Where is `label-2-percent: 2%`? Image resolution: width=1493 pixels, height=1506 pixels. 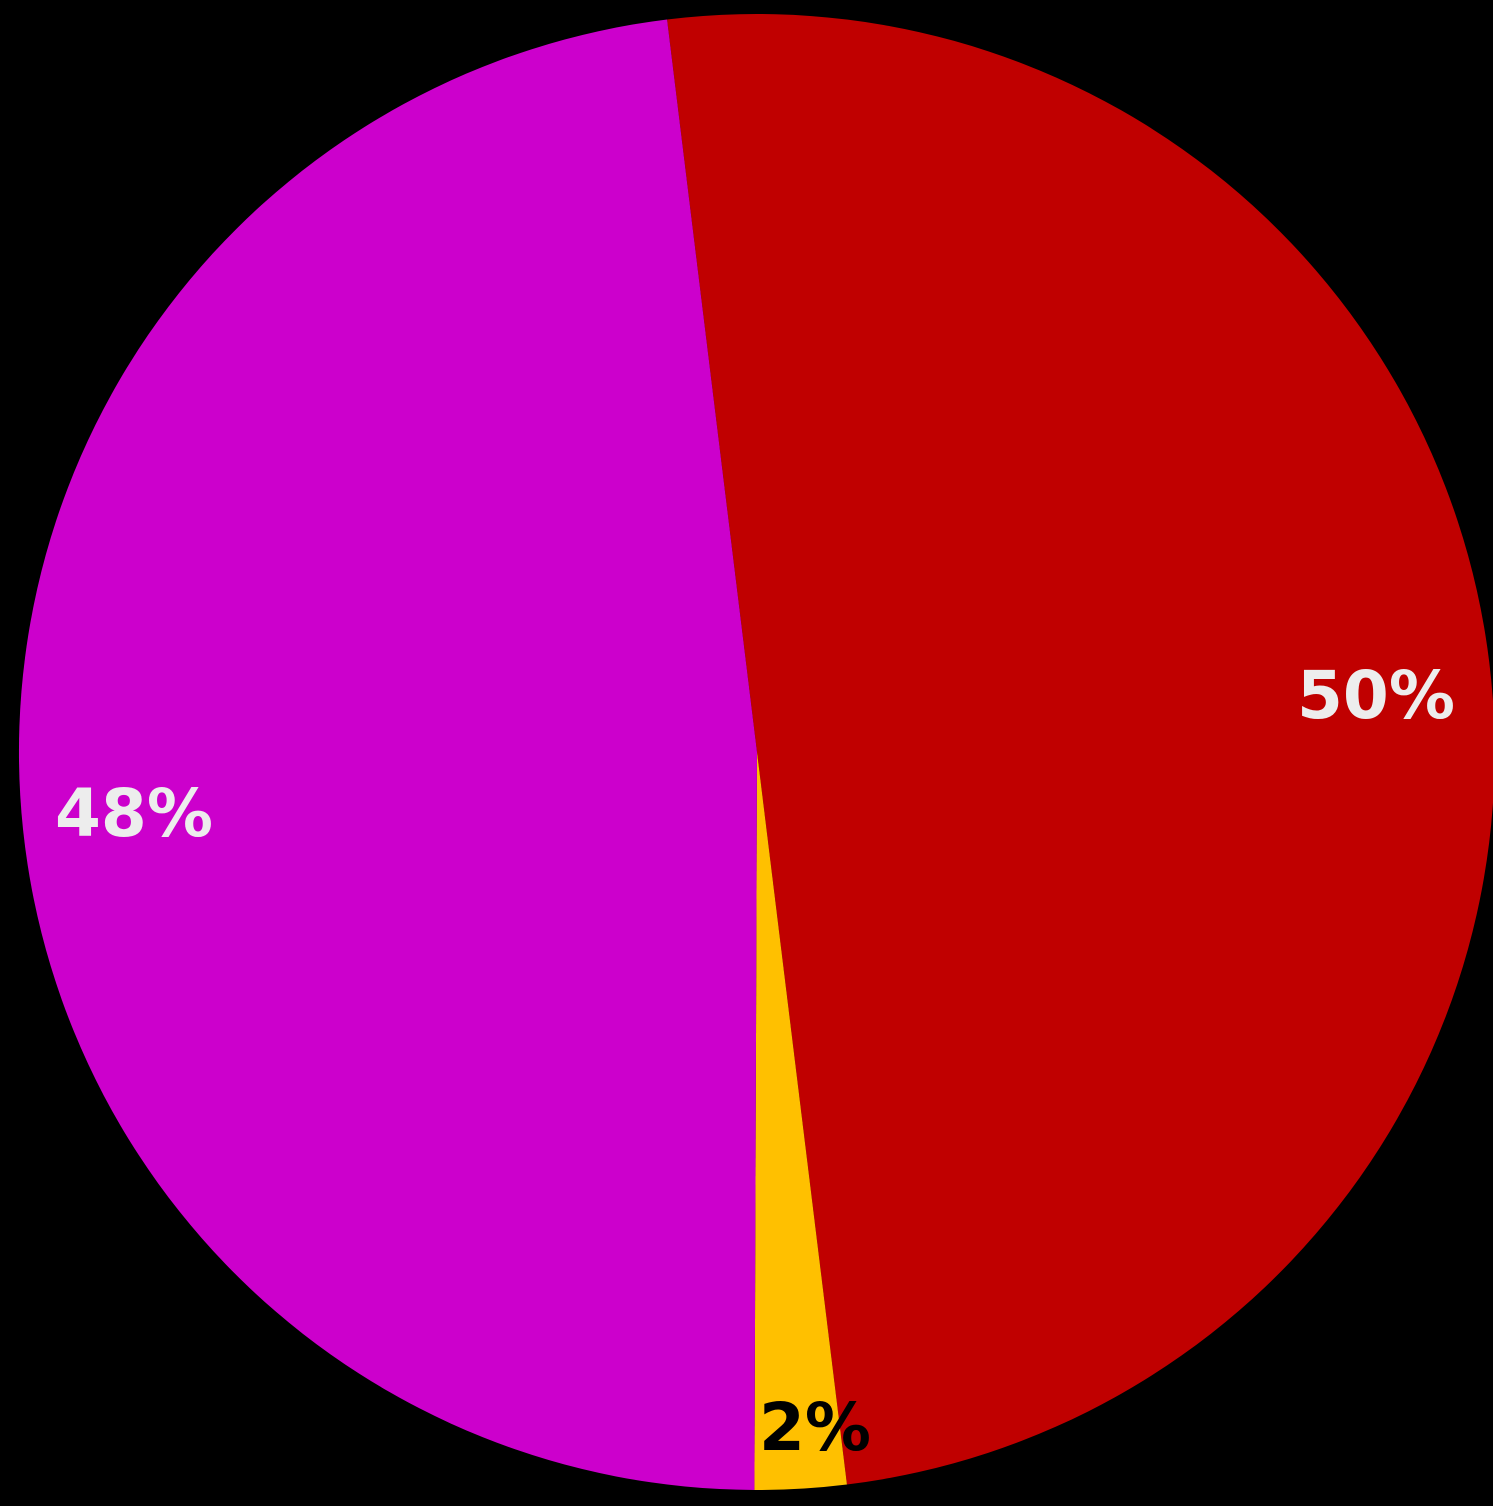 label-2-percent: 2% is located at coordinates (815, 1427).